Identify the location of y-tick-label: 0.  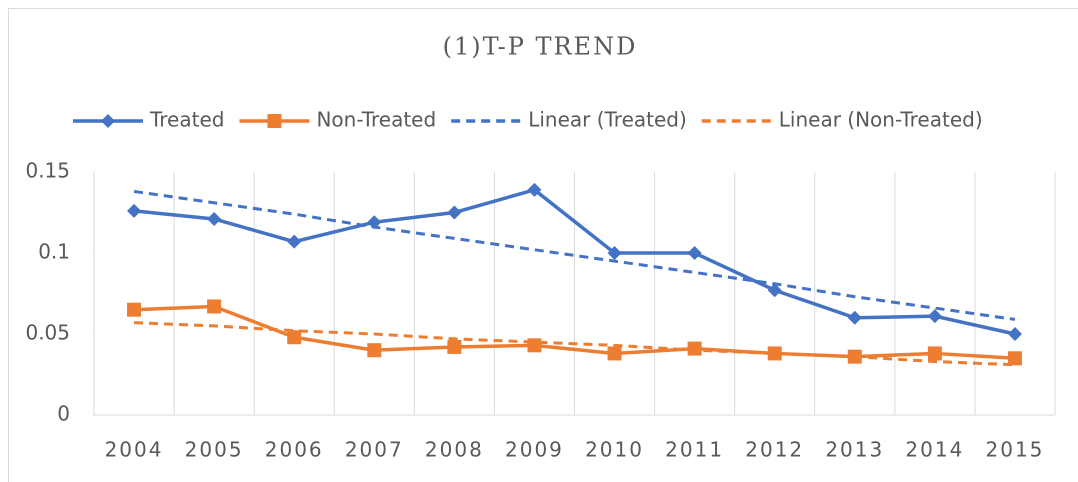
(63, 414).